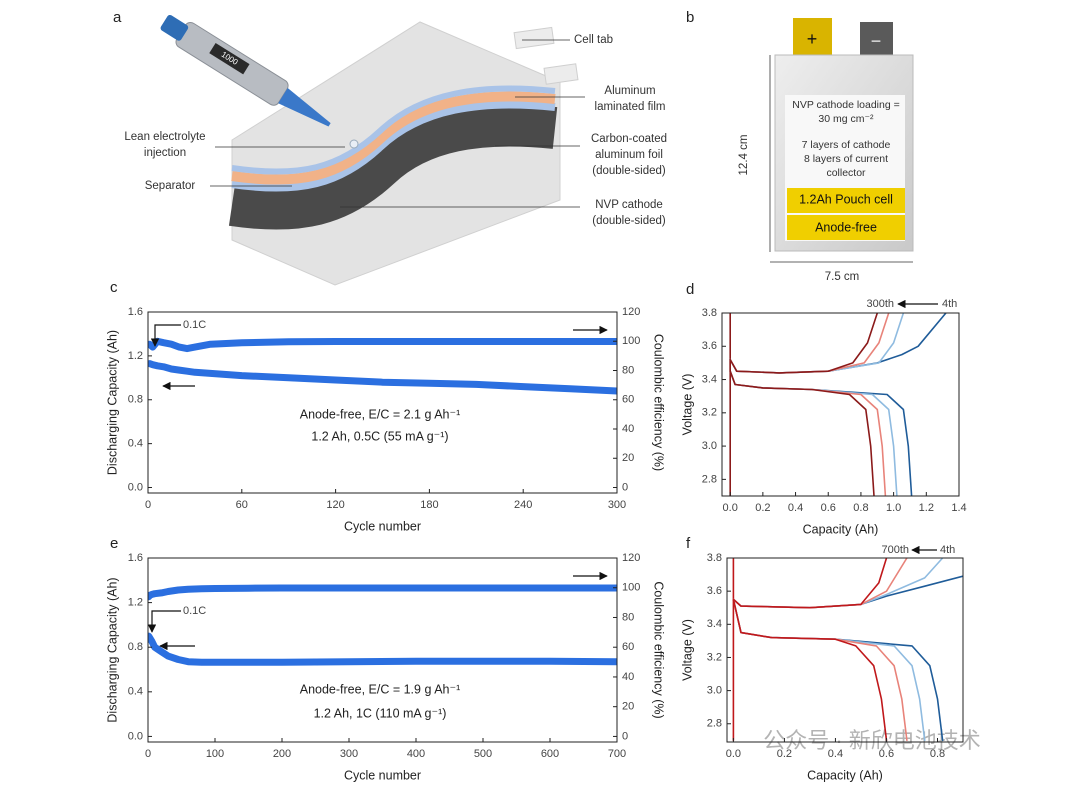 Image resolution: width=1080 pixels, height=786 pixels. Describe the element at coordinates (846, 173) in the screenshot. I see `label: collector` at that location.